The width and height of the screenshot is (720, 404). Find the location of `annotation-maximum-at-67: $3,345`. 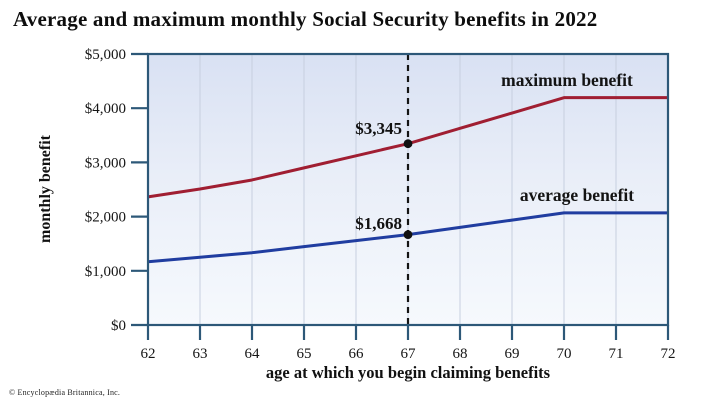

annotation-maximum-at-67: $3,345 is located at coordinates (378, 128).